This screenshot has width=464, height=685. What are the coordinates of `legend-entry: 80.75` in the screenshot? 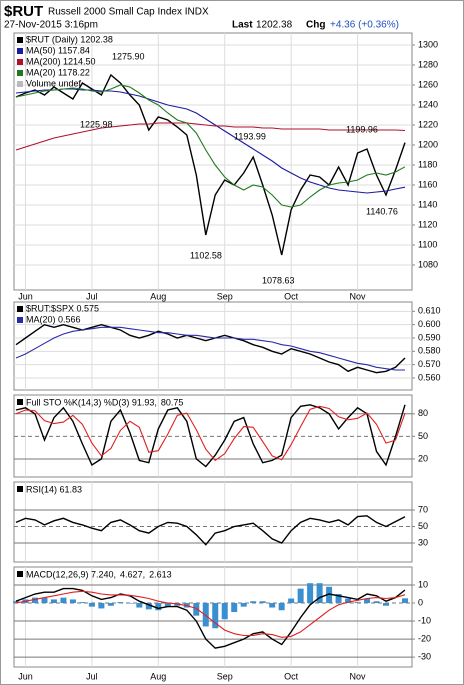 It's located at (172, 402).